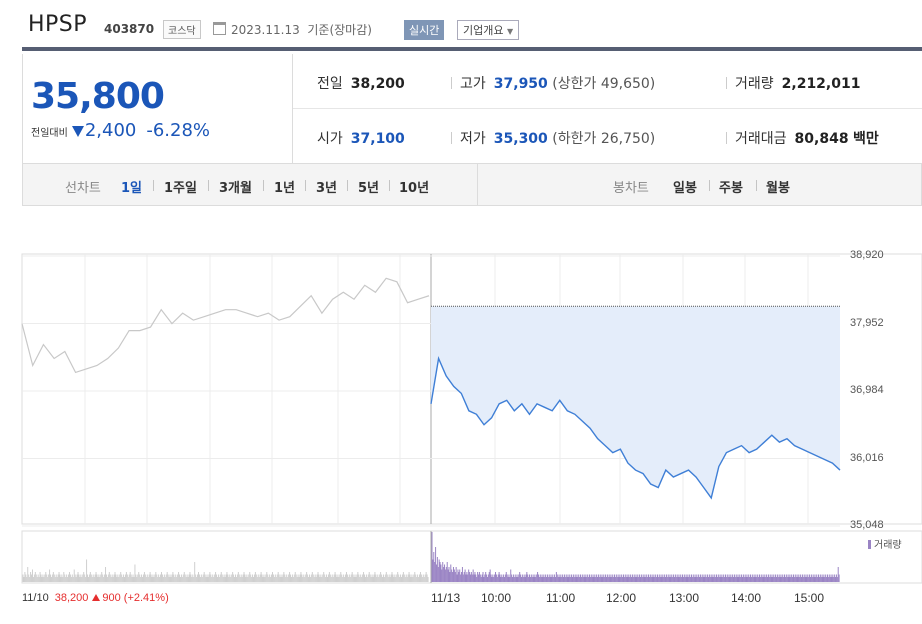  I want to click on date-value: 2023.11.13, so click(265, 30).